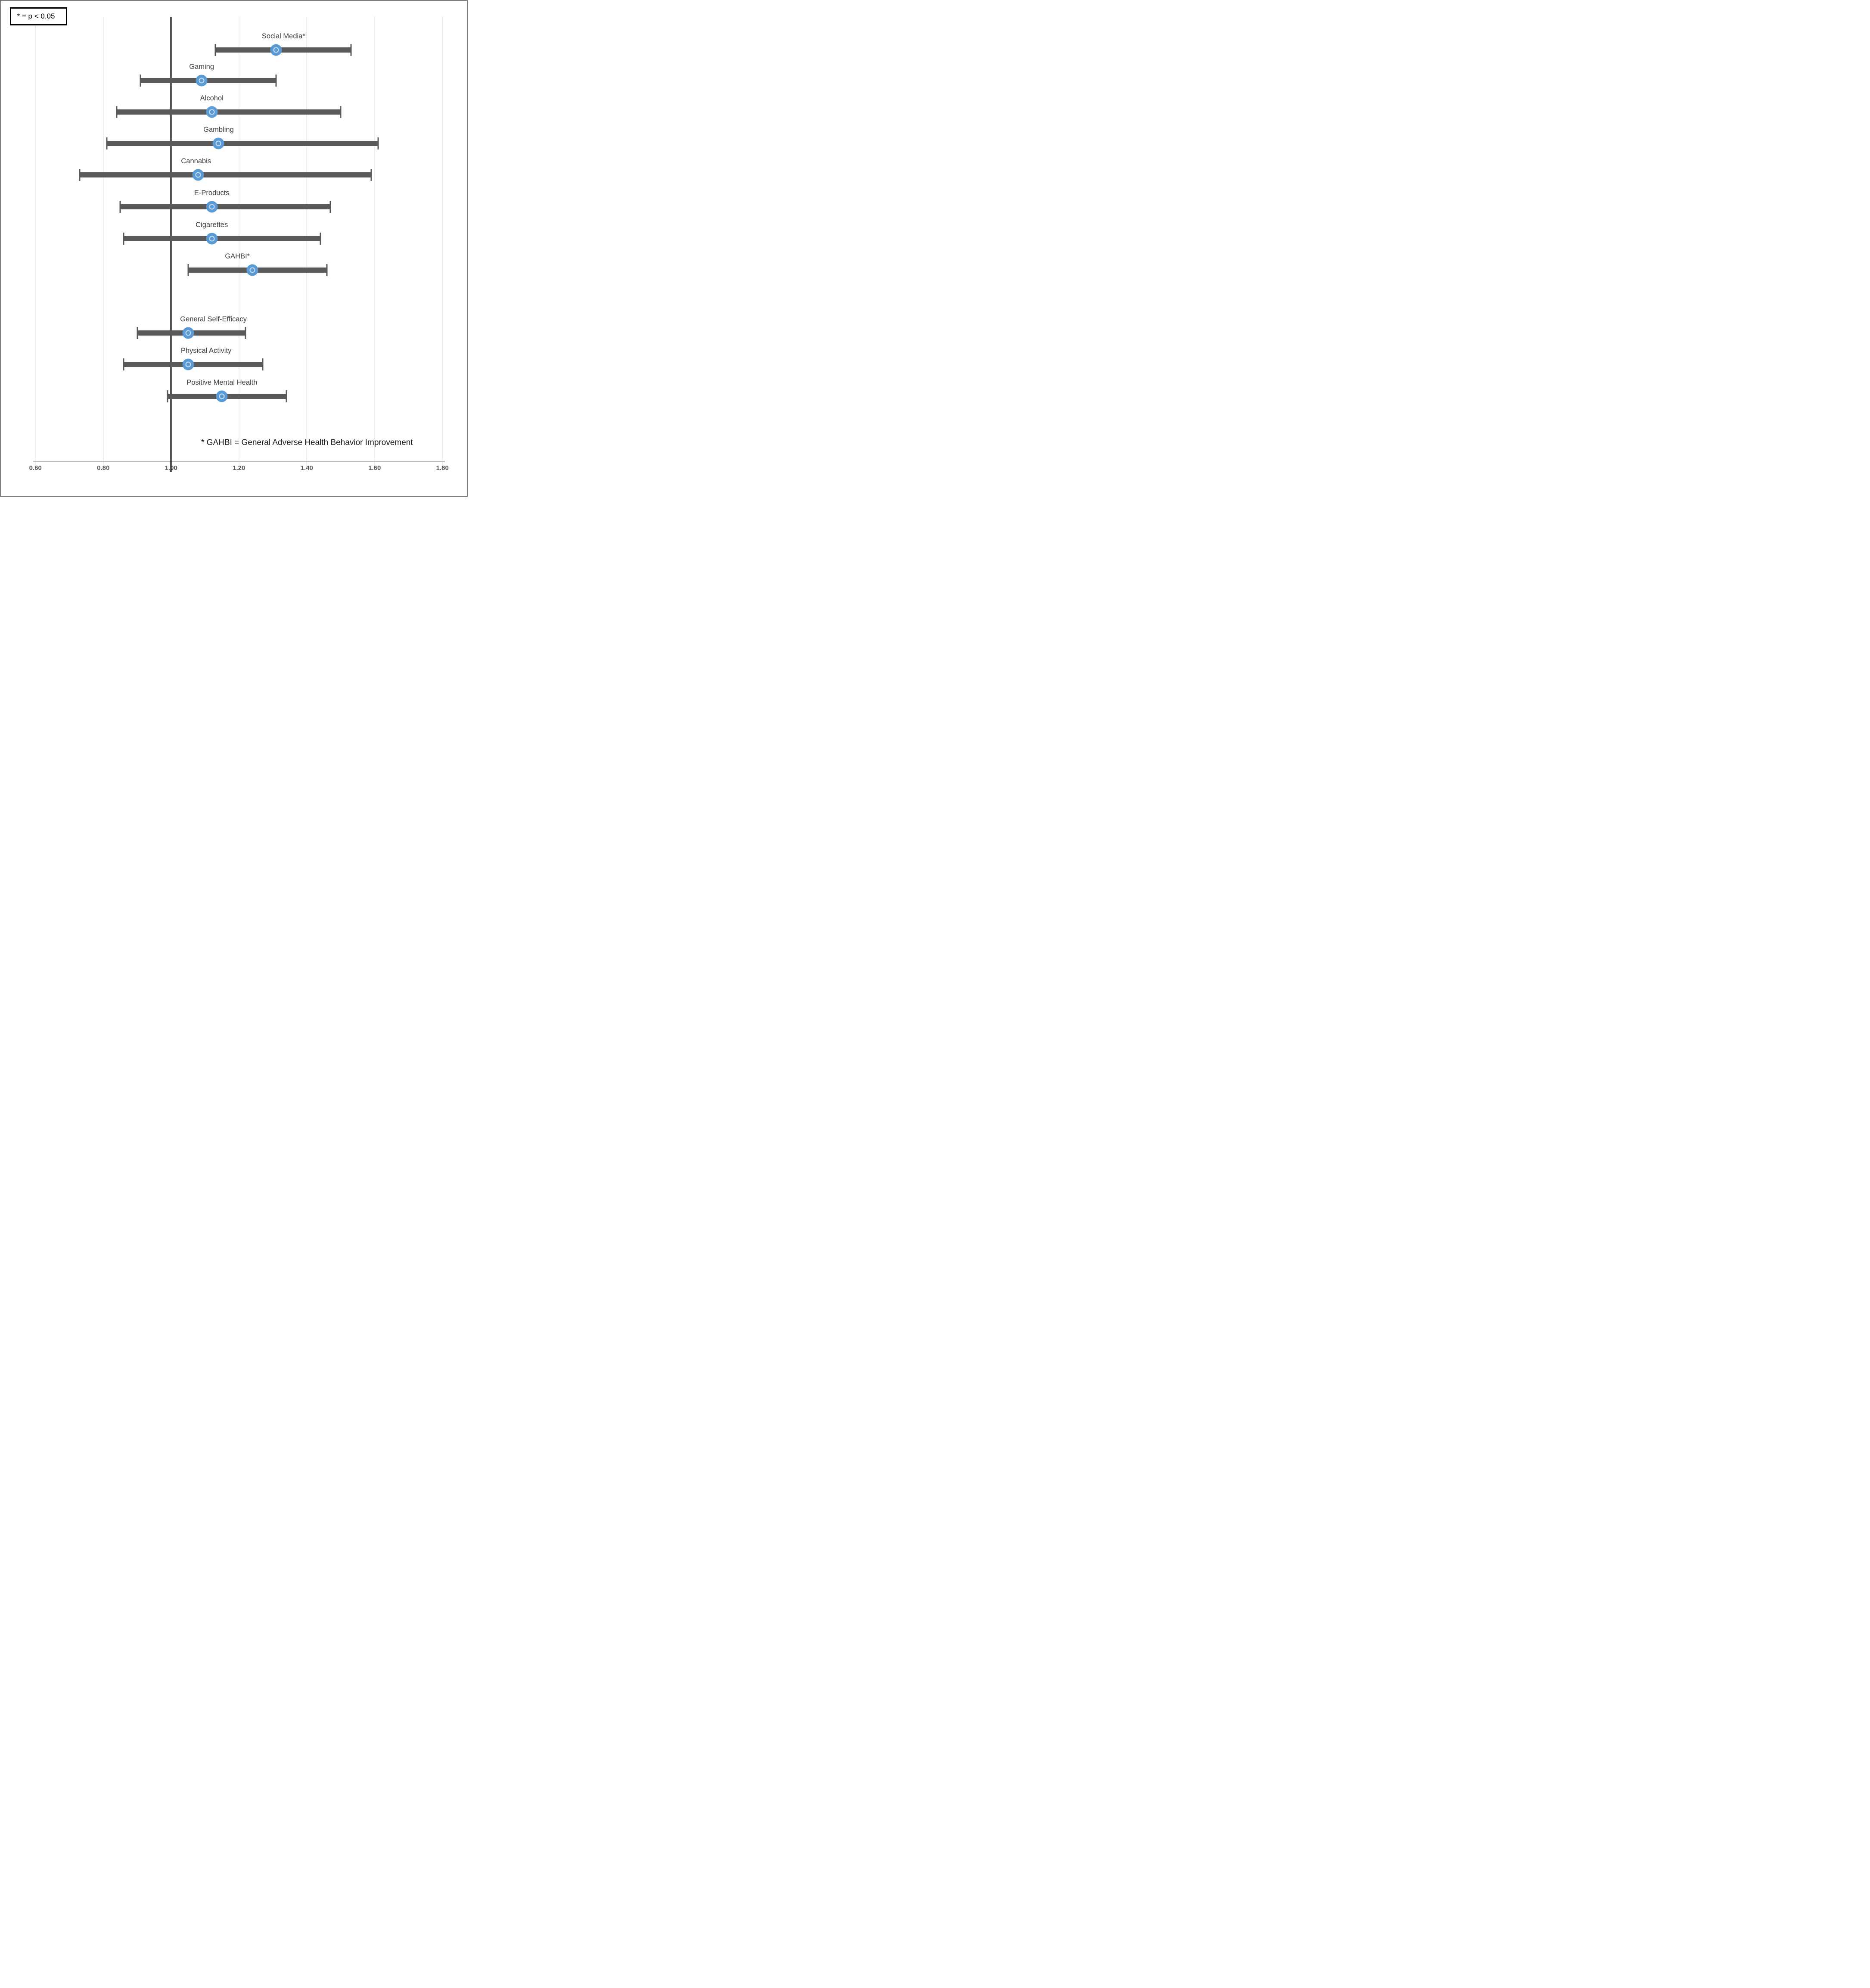 The height and width of the screenshot is (1988, 1870). I want to click on forest-row: Positive Mental Health, so click(238, 248).